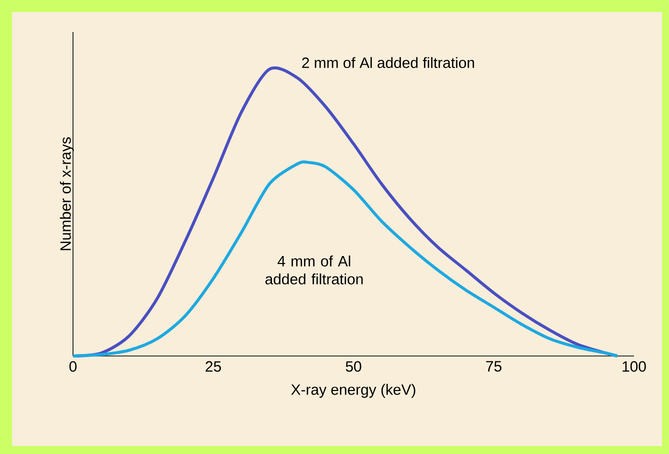  What do you see at coordinates (213, 366) in the screenshot?
I see `x-tick-label: 25` at bounding box center [213, 366].